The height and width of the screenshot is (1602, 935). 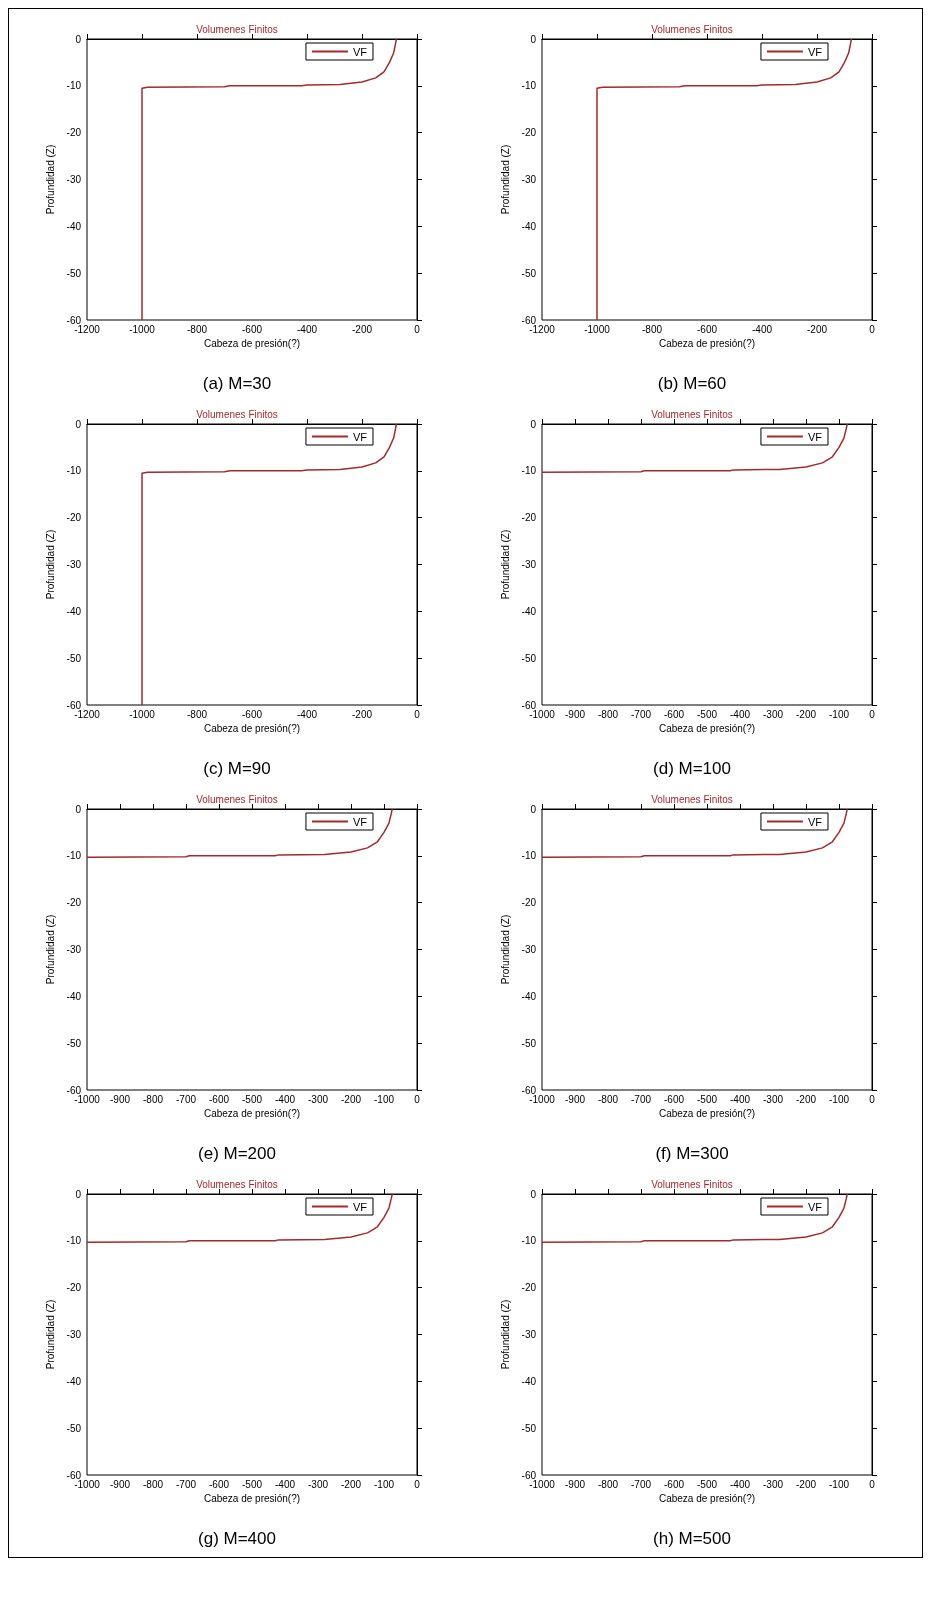 I want to click on text: (h) M=500, so click(x=691, y=1538).